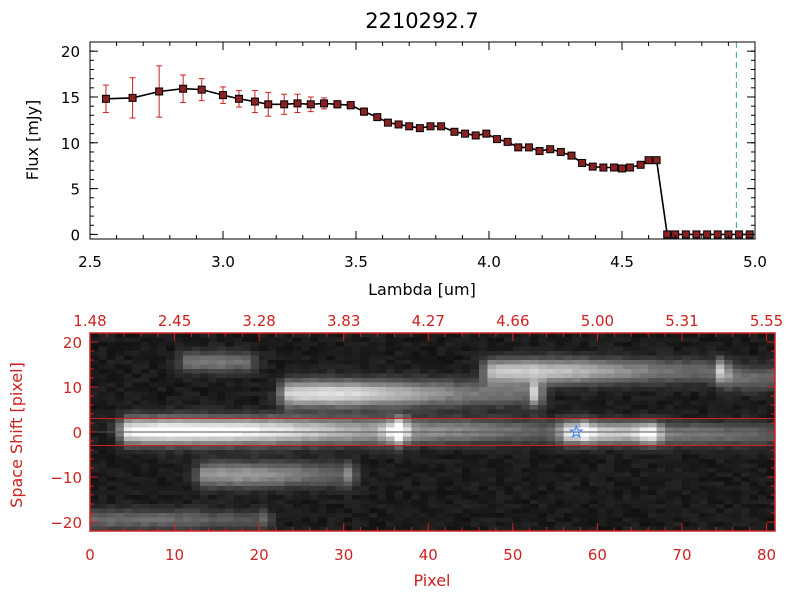 This screenshot has height=600, width=800. What do you see at coordinates (174, 321) in the screenshot?
I see `top-wavelength-label: 2.45` at bounding box center [174, 321].